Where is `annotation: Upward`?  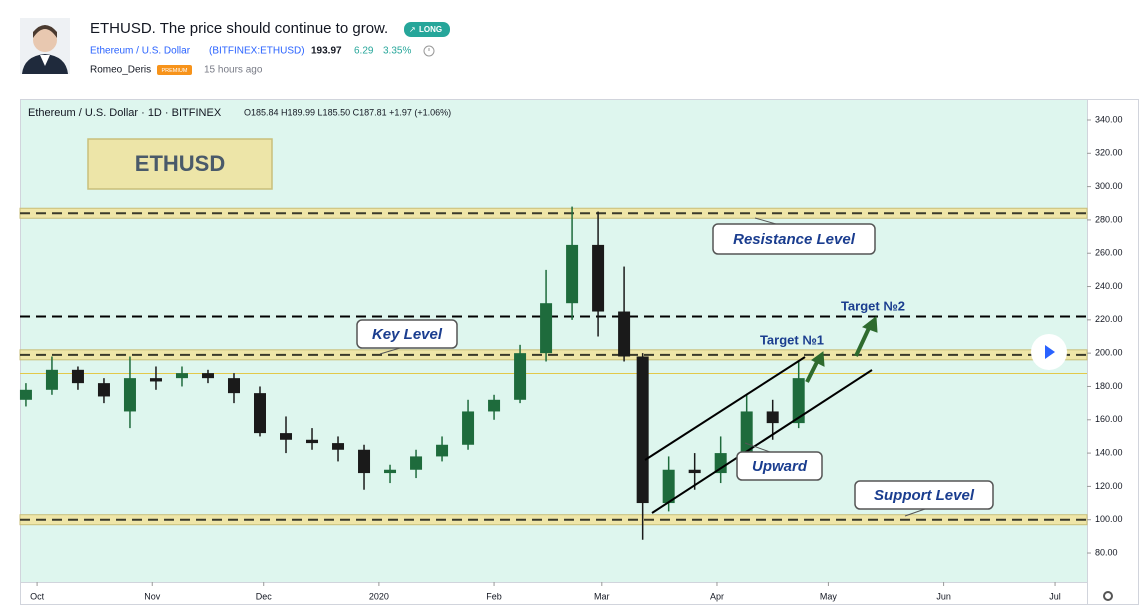 annotation: Upward is located at coordinates (780, 466).